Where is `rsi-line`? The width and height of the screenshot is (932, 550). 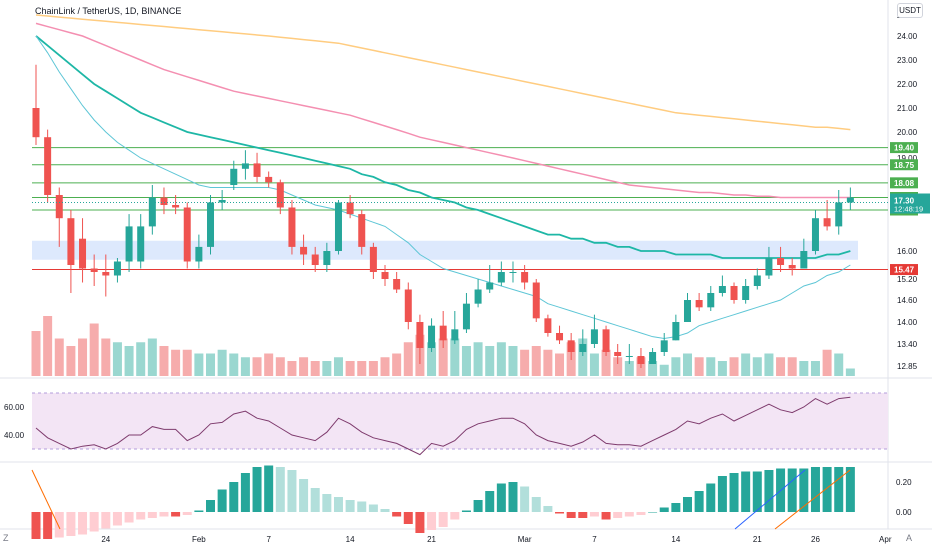
rsi-line is located at coordinates (443, 426).